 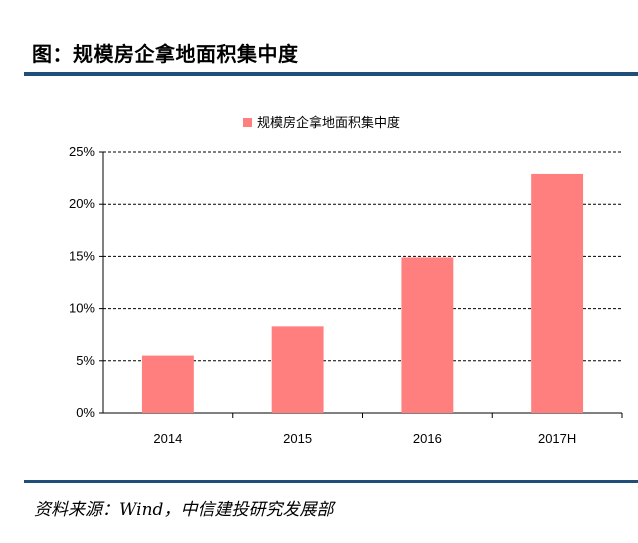 I want to click on y-tick-label: 15%, so click(x=82, y=255).